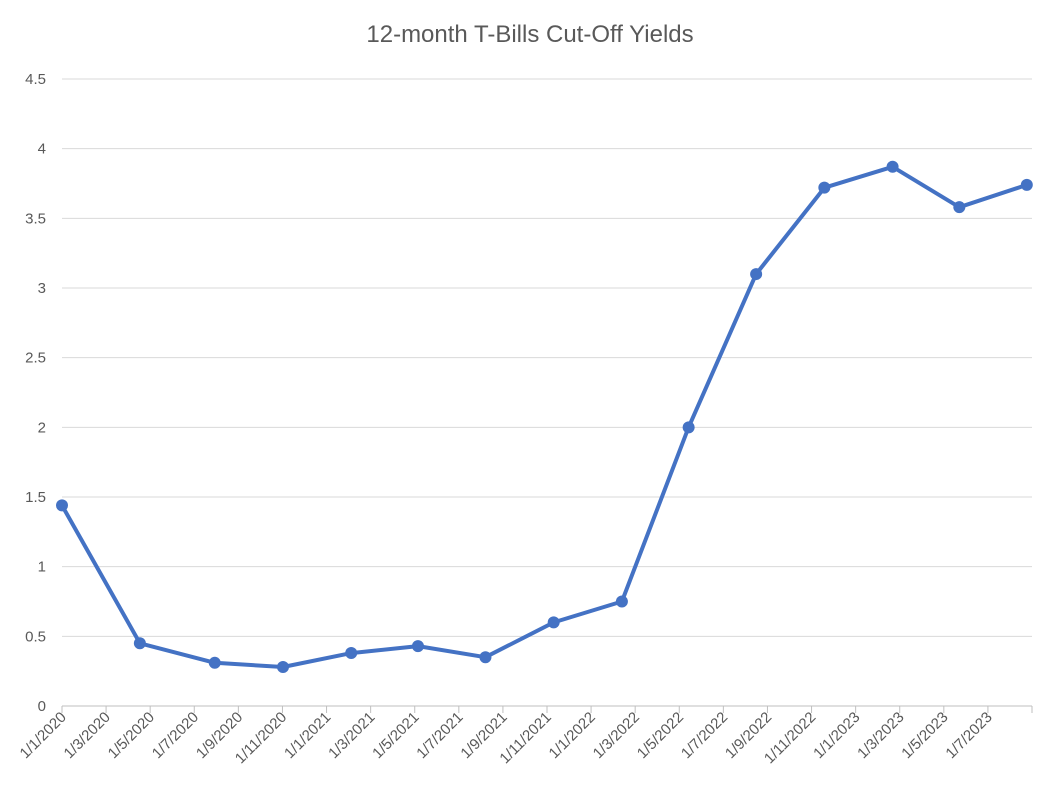  I want to click on x-tick-label: 1/1/2023, so click(836, 735).